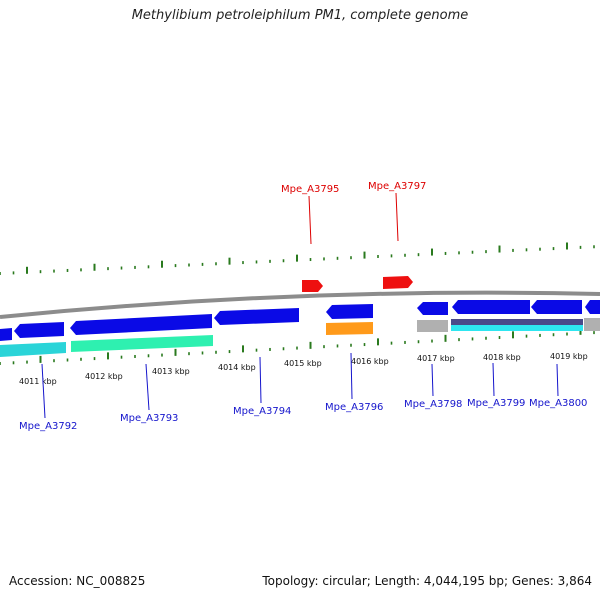 The width and height of the screenshot is (600, 600). I want to click on feature-mpe-a3792-cds, so click(6, 334).